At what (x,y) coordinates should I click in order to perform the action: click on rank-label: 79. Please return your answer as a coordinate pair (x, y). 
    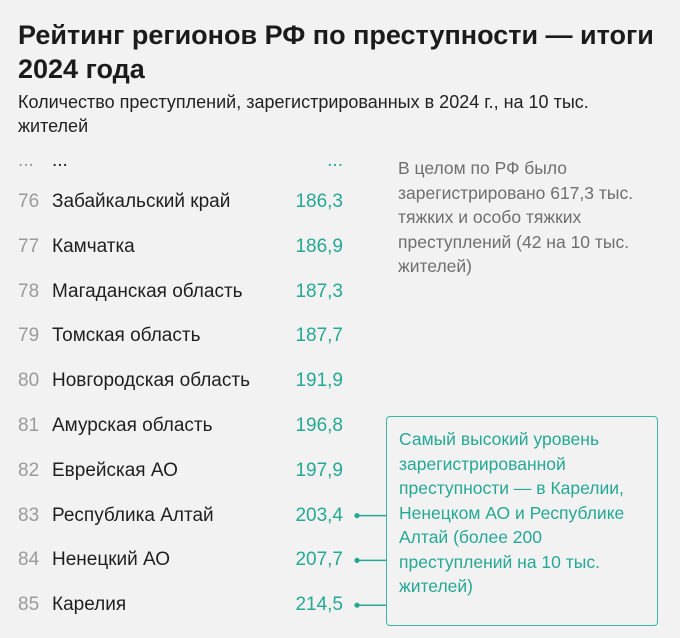
    Looking at the image, I should click on (29, 336).